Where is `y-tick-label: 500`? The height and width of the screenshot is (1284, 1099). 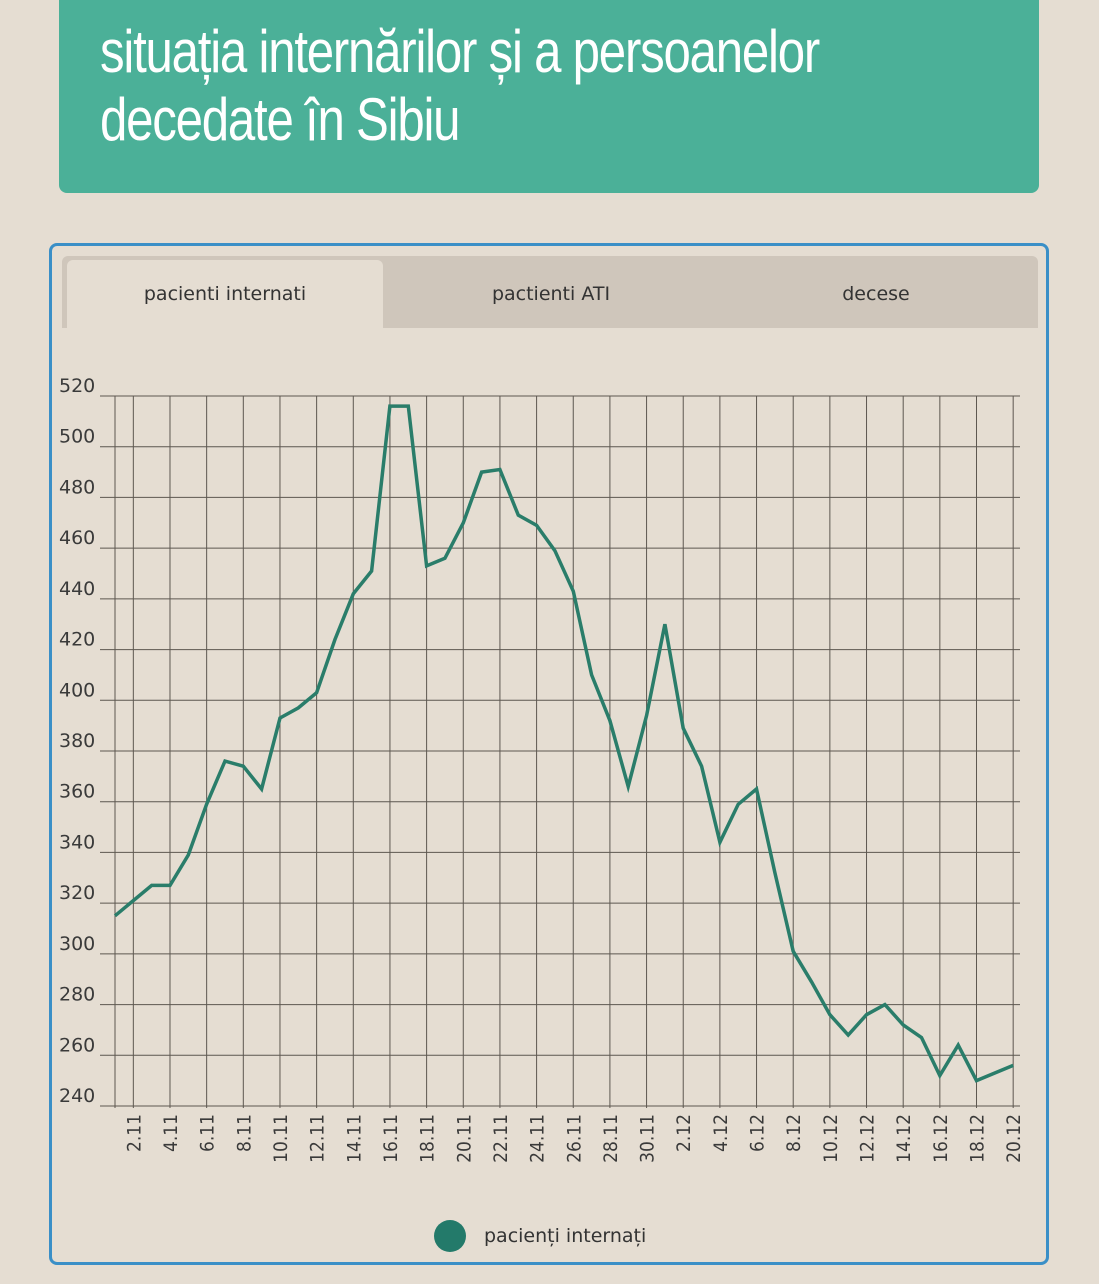
y-tick-label: 500 is located at coordinates (77, 437).